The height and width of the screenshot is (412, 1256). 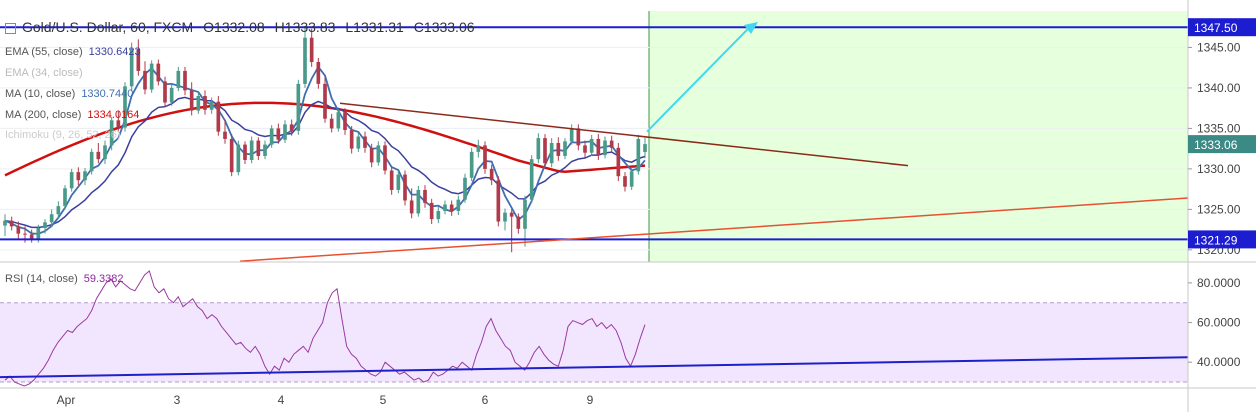 What do you see at coordinates (64, 279) in the screenshot?
I see `legend-rsi: RSI (14, close) 59.3382` at bounding box center [64, 279].